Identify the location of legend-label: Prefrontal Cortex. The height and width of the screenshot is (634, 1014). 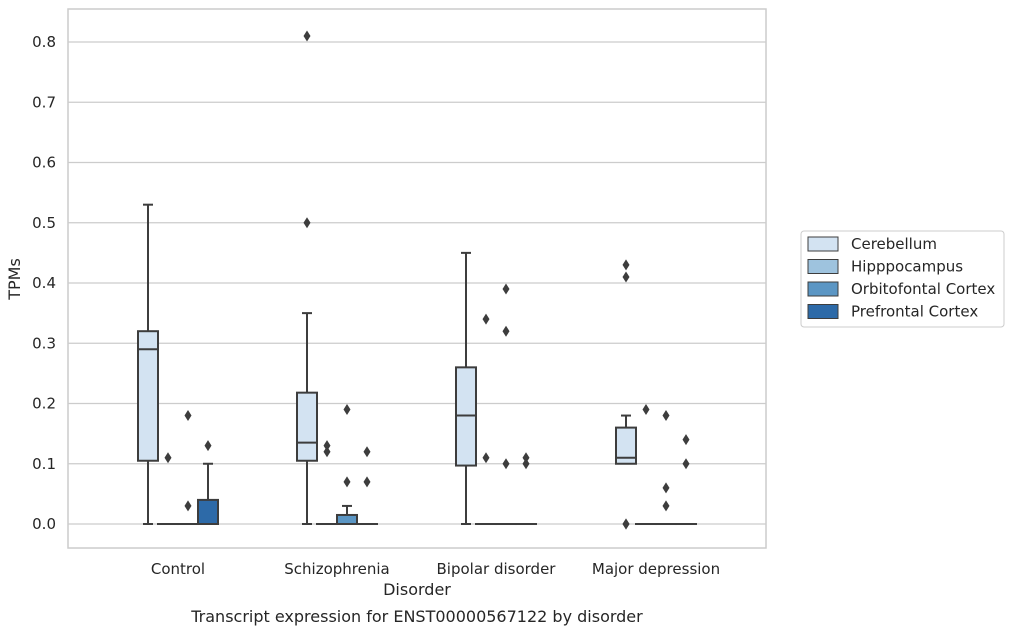
(914, 312).